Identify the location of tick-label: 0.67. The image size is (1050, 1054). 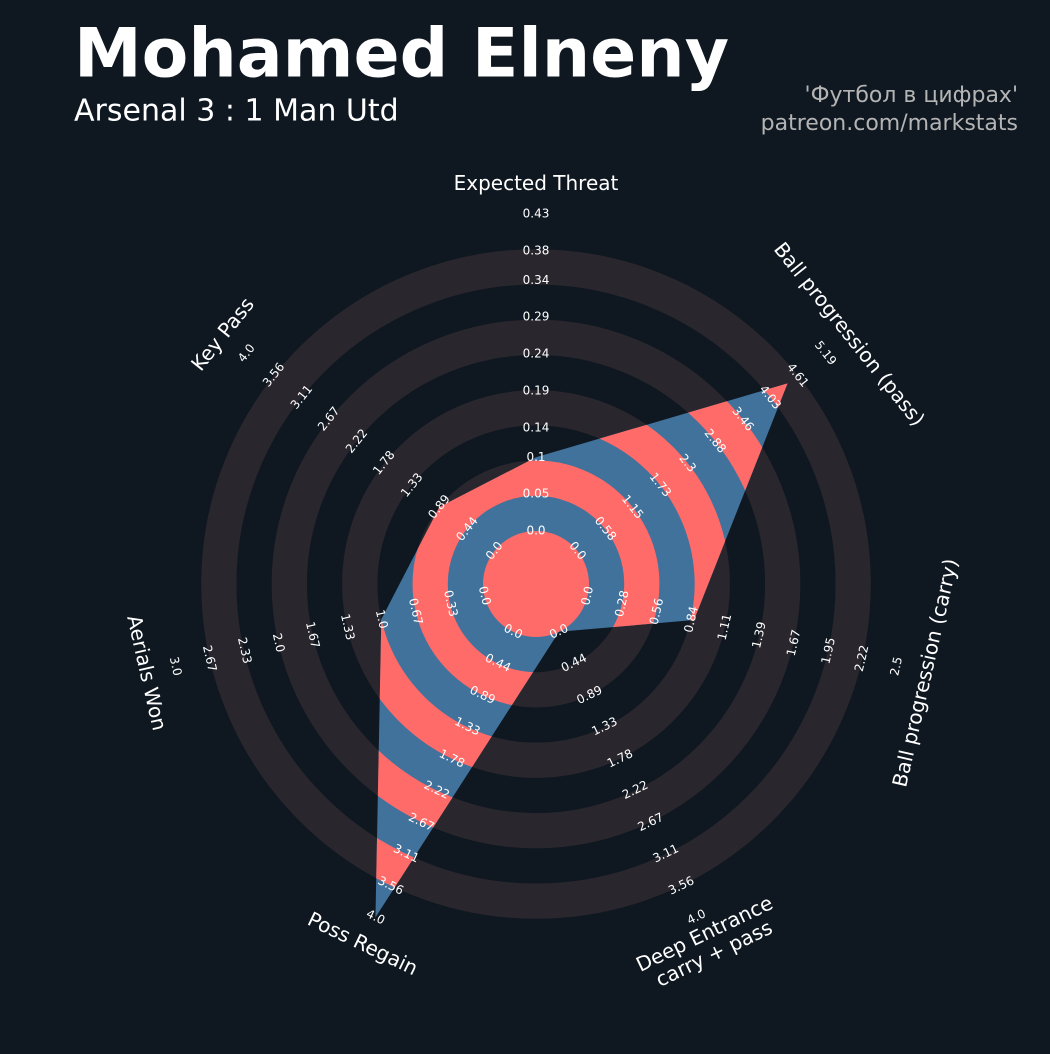
(416, 611).